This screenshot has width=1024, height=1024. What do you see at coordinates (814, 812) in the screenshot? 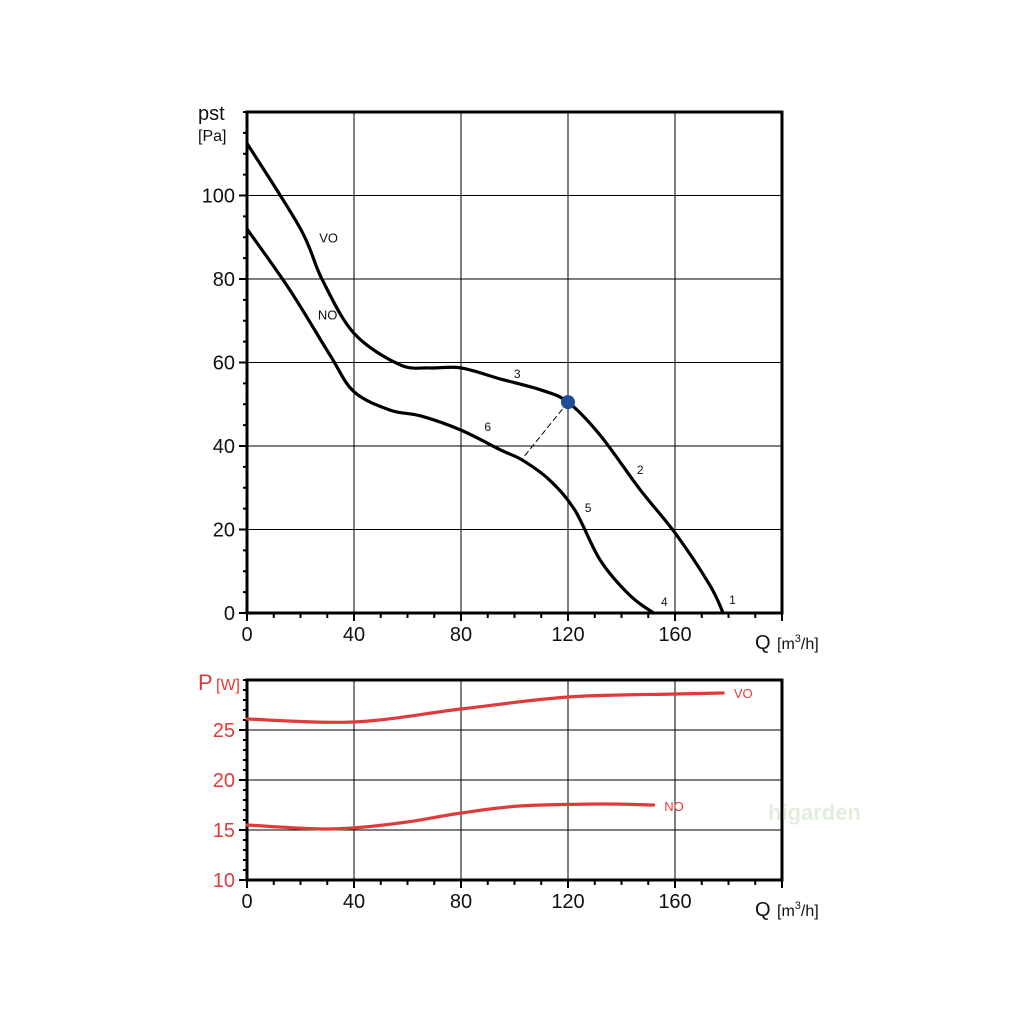
I see `watermark-logo: higarden` at bounding box center [814, 812].